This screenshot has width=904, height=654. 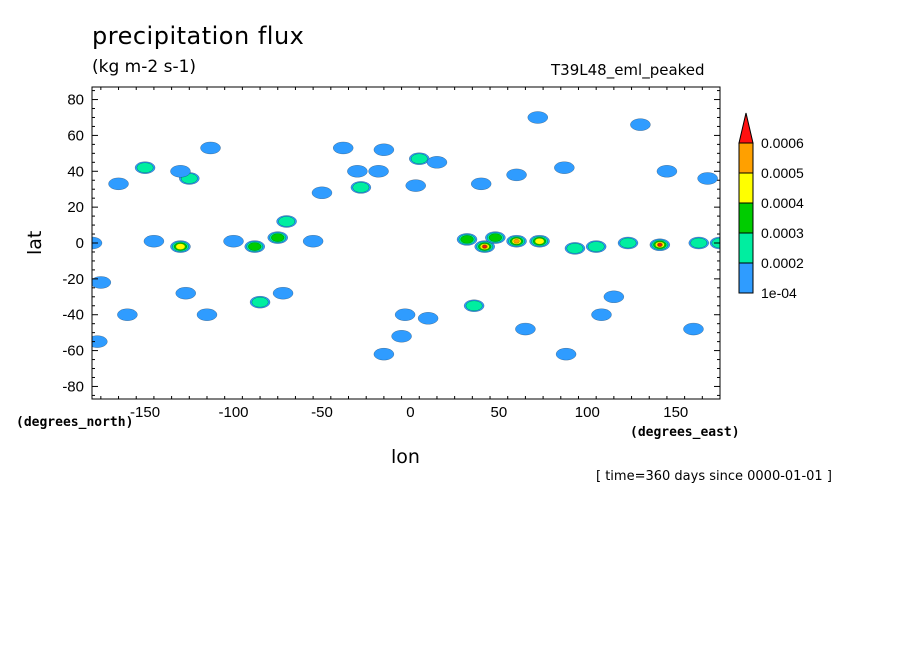 What do you see at coordinates (782, 173) in the screenshot?
I see `colorbar-label: 0.0005` at bounding box center [782, 173].